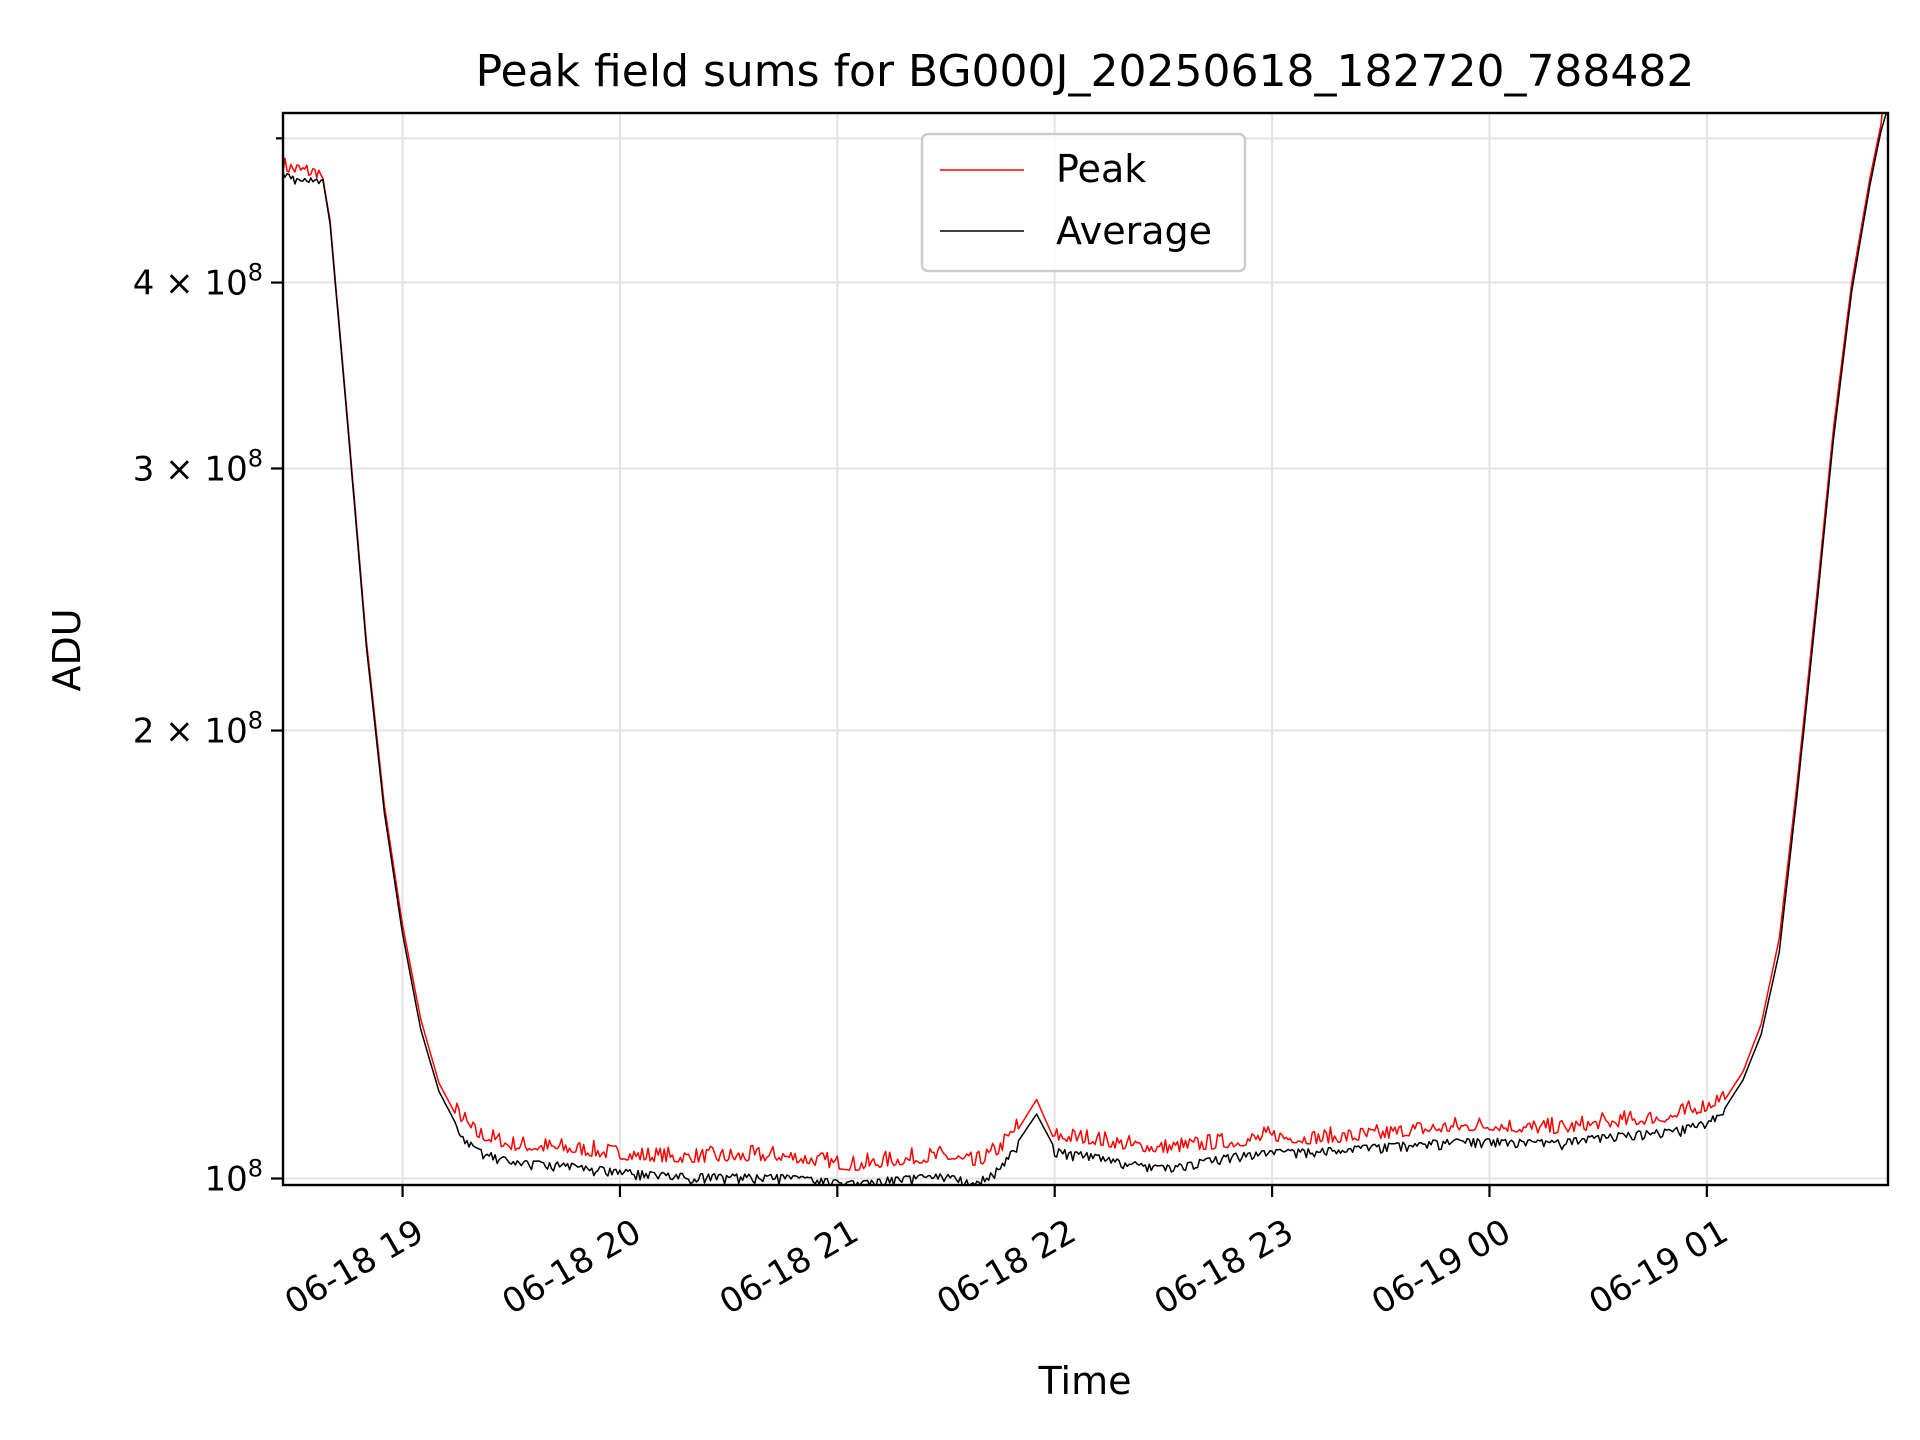  I want to click on y-tick-label: 108, so click(233, 1177).